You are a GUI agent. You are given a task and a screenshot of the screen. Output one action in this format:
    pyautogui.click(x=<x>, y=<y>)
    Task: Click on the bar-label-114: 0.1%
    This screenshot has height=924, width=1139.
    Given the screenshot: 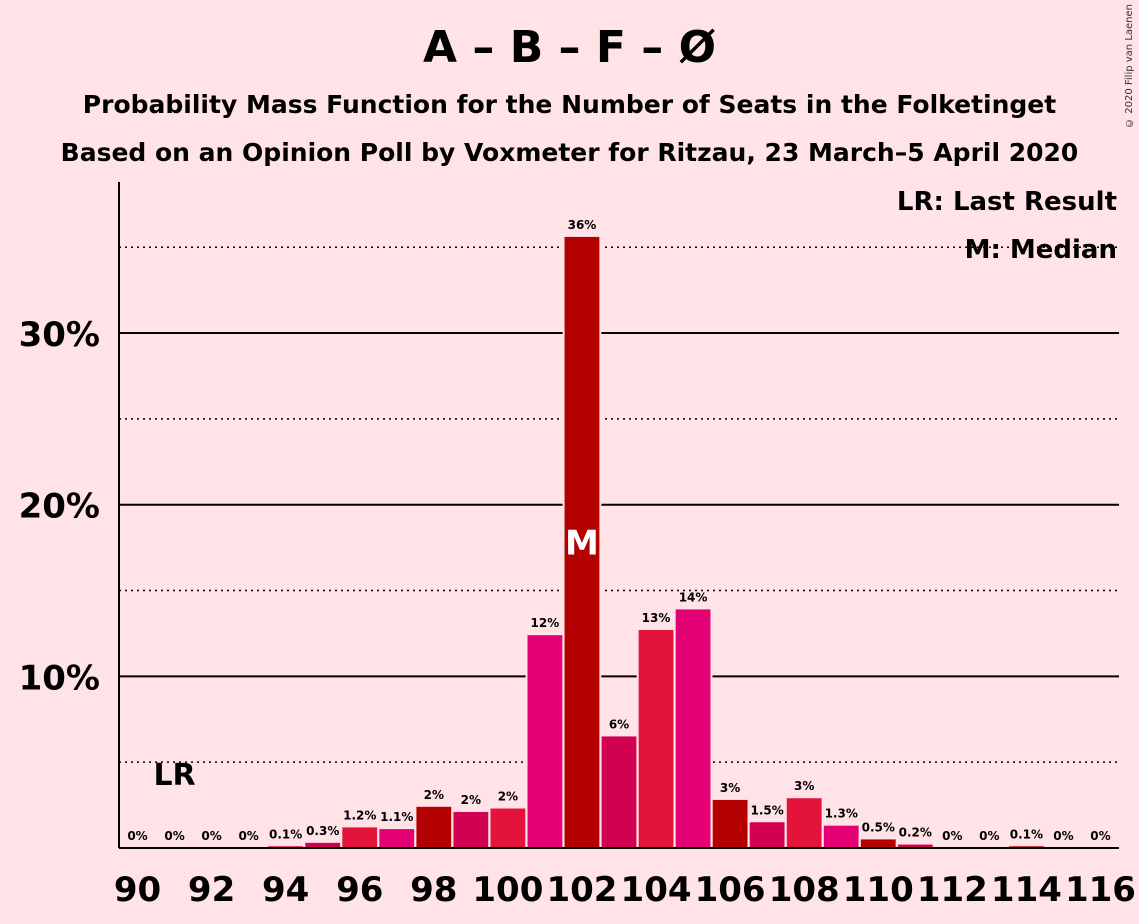 What is the action you would take?
    pyautogui.click(x=1026, y=834)
    